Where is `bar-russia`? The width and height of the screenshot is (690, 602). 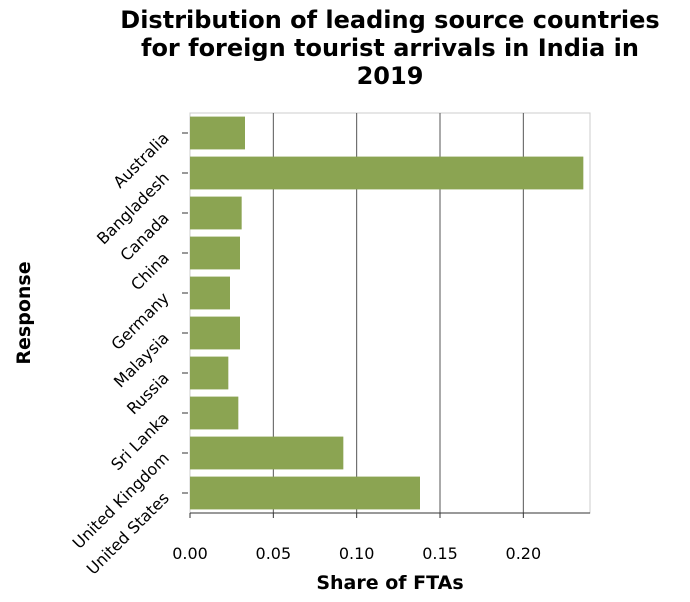 bar-russia is located at coordinates (209, 373).